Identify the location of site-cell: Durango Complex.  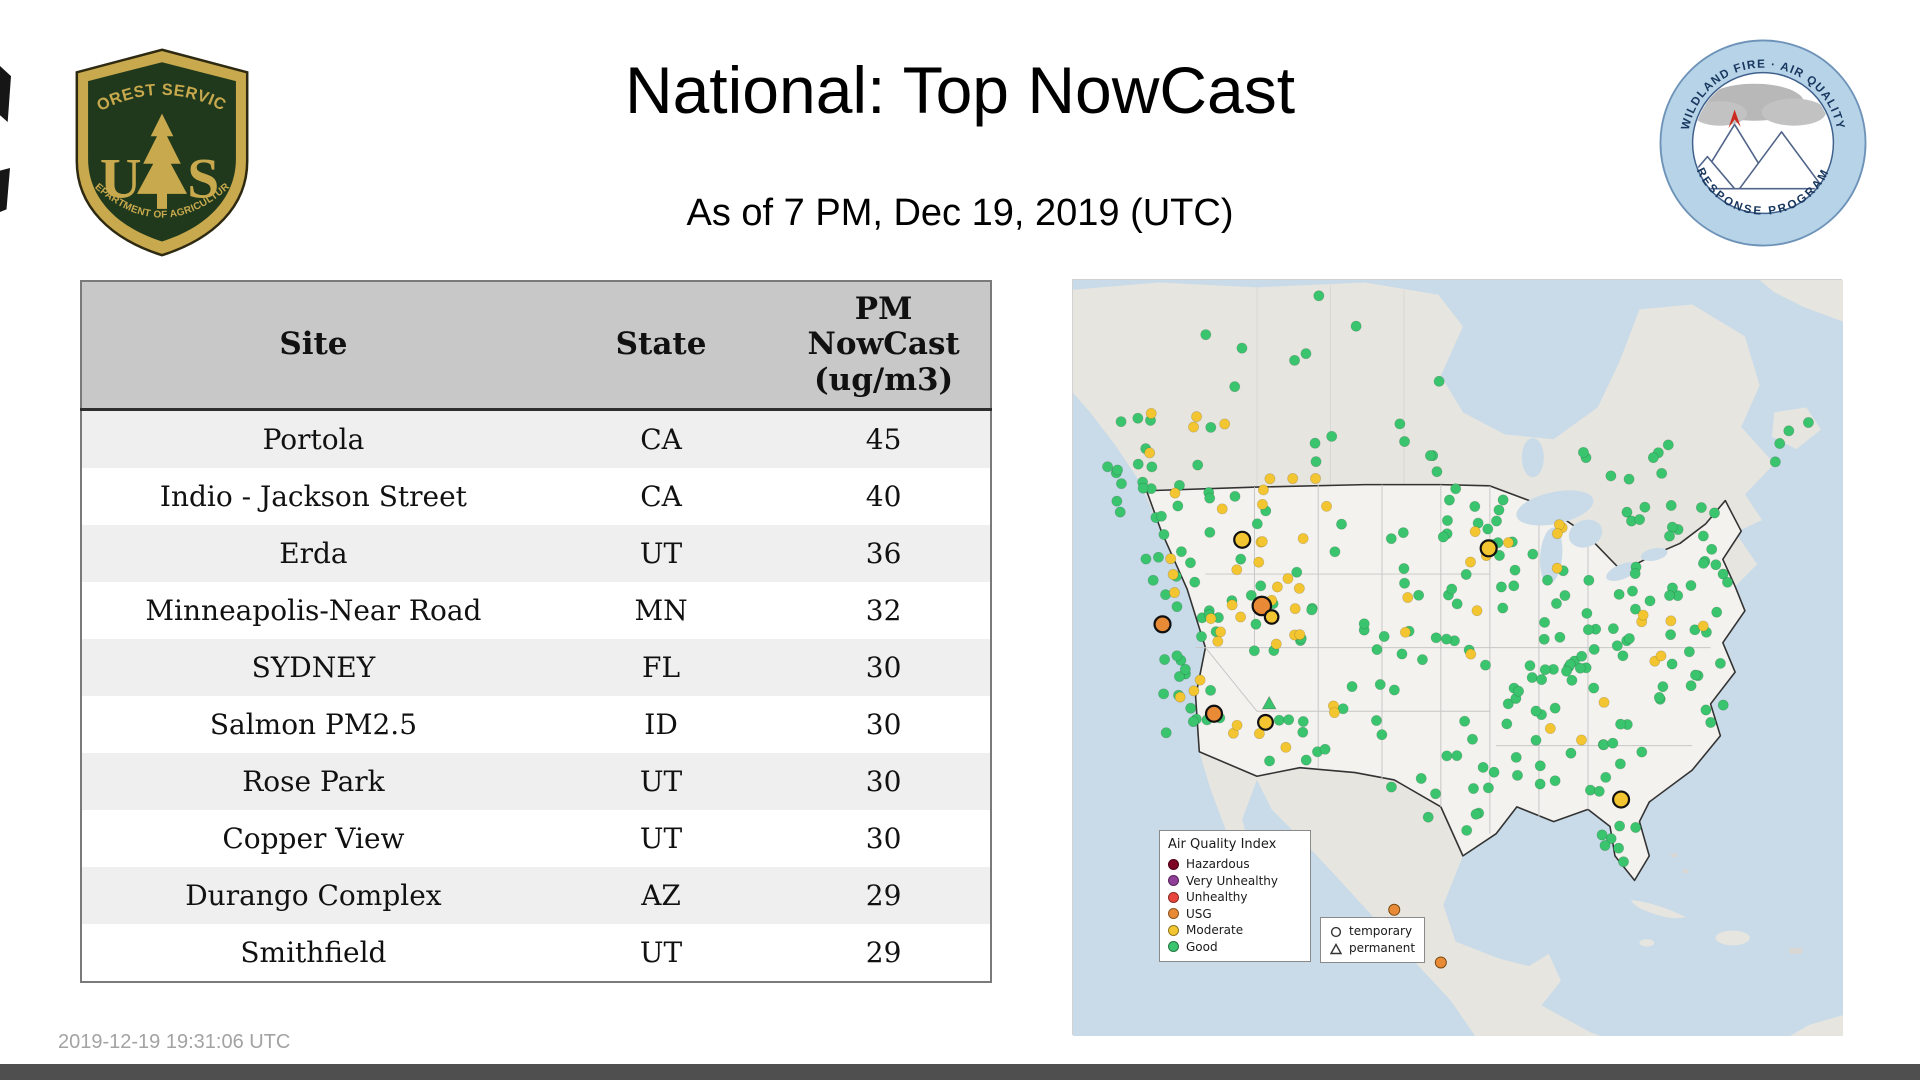
(313, 895).